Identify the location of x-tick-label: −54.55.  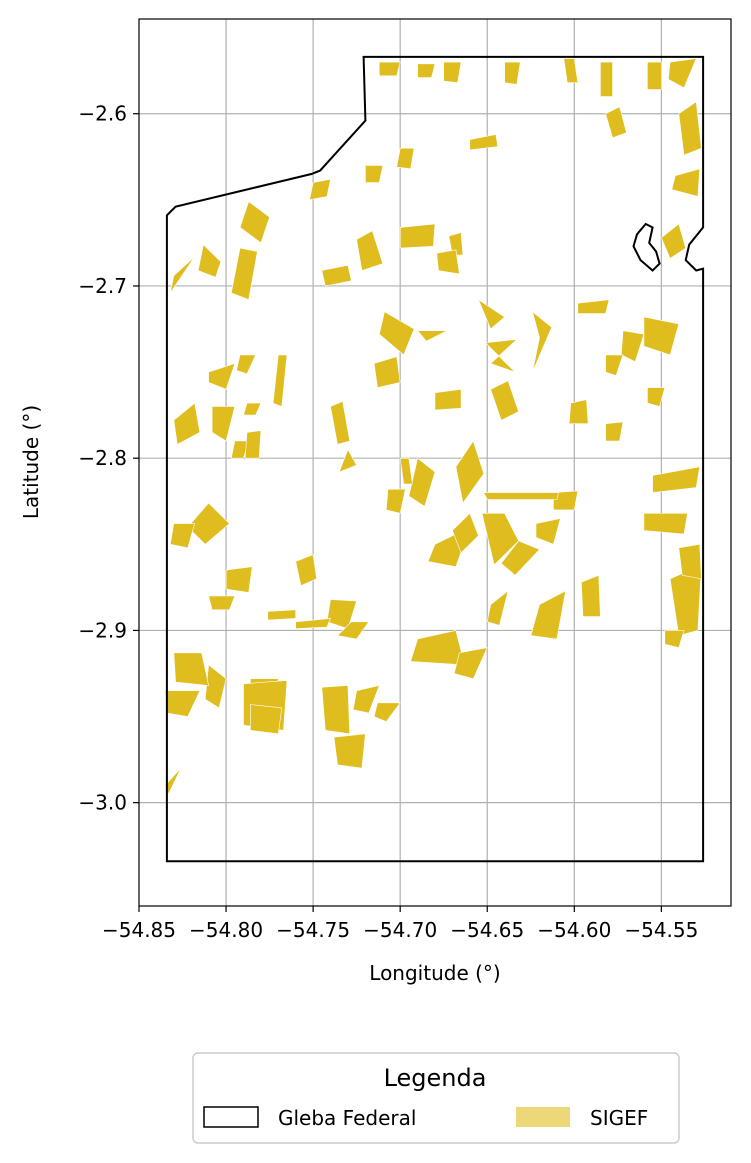
(661, 930).